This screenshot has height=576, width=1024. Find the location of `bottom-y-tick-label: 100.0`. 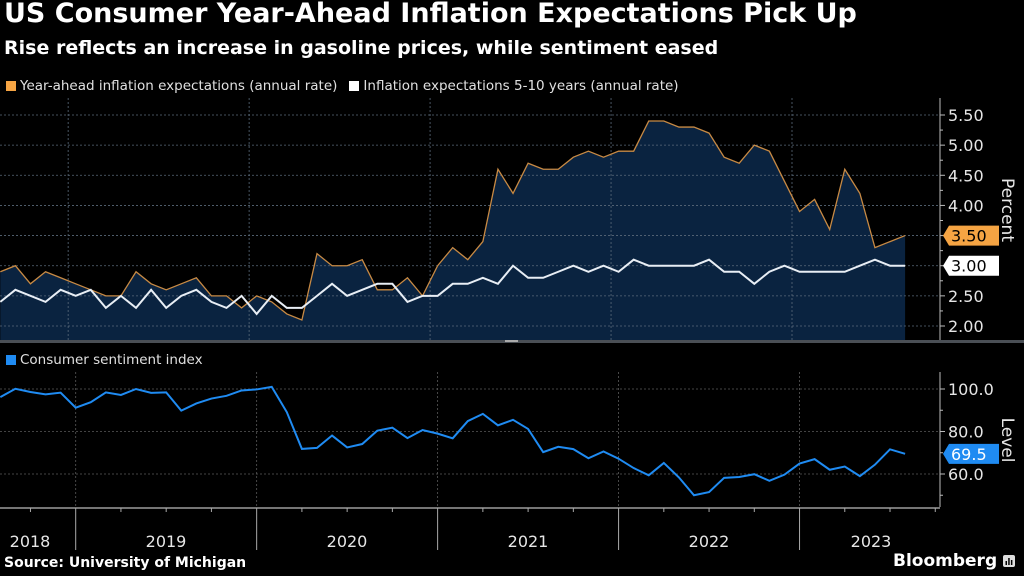

bottom-y-tick-label: 100.0 is located at coordinates (971, 389).